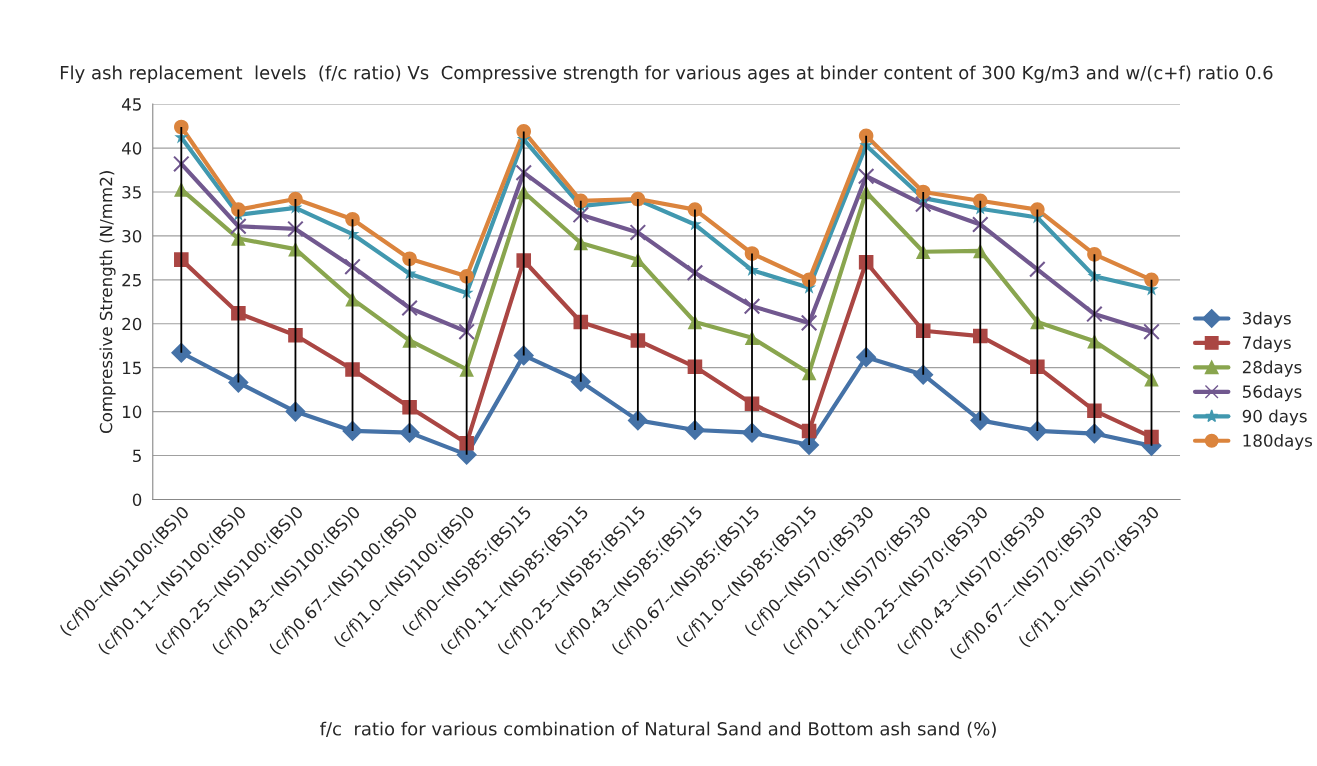 The height and width of the screenshot is (766, 1317). What do you see at coordinates (1267, 344) in the screenshot?
I see `legend-label: 7days` at bounding box center [1267, 344].